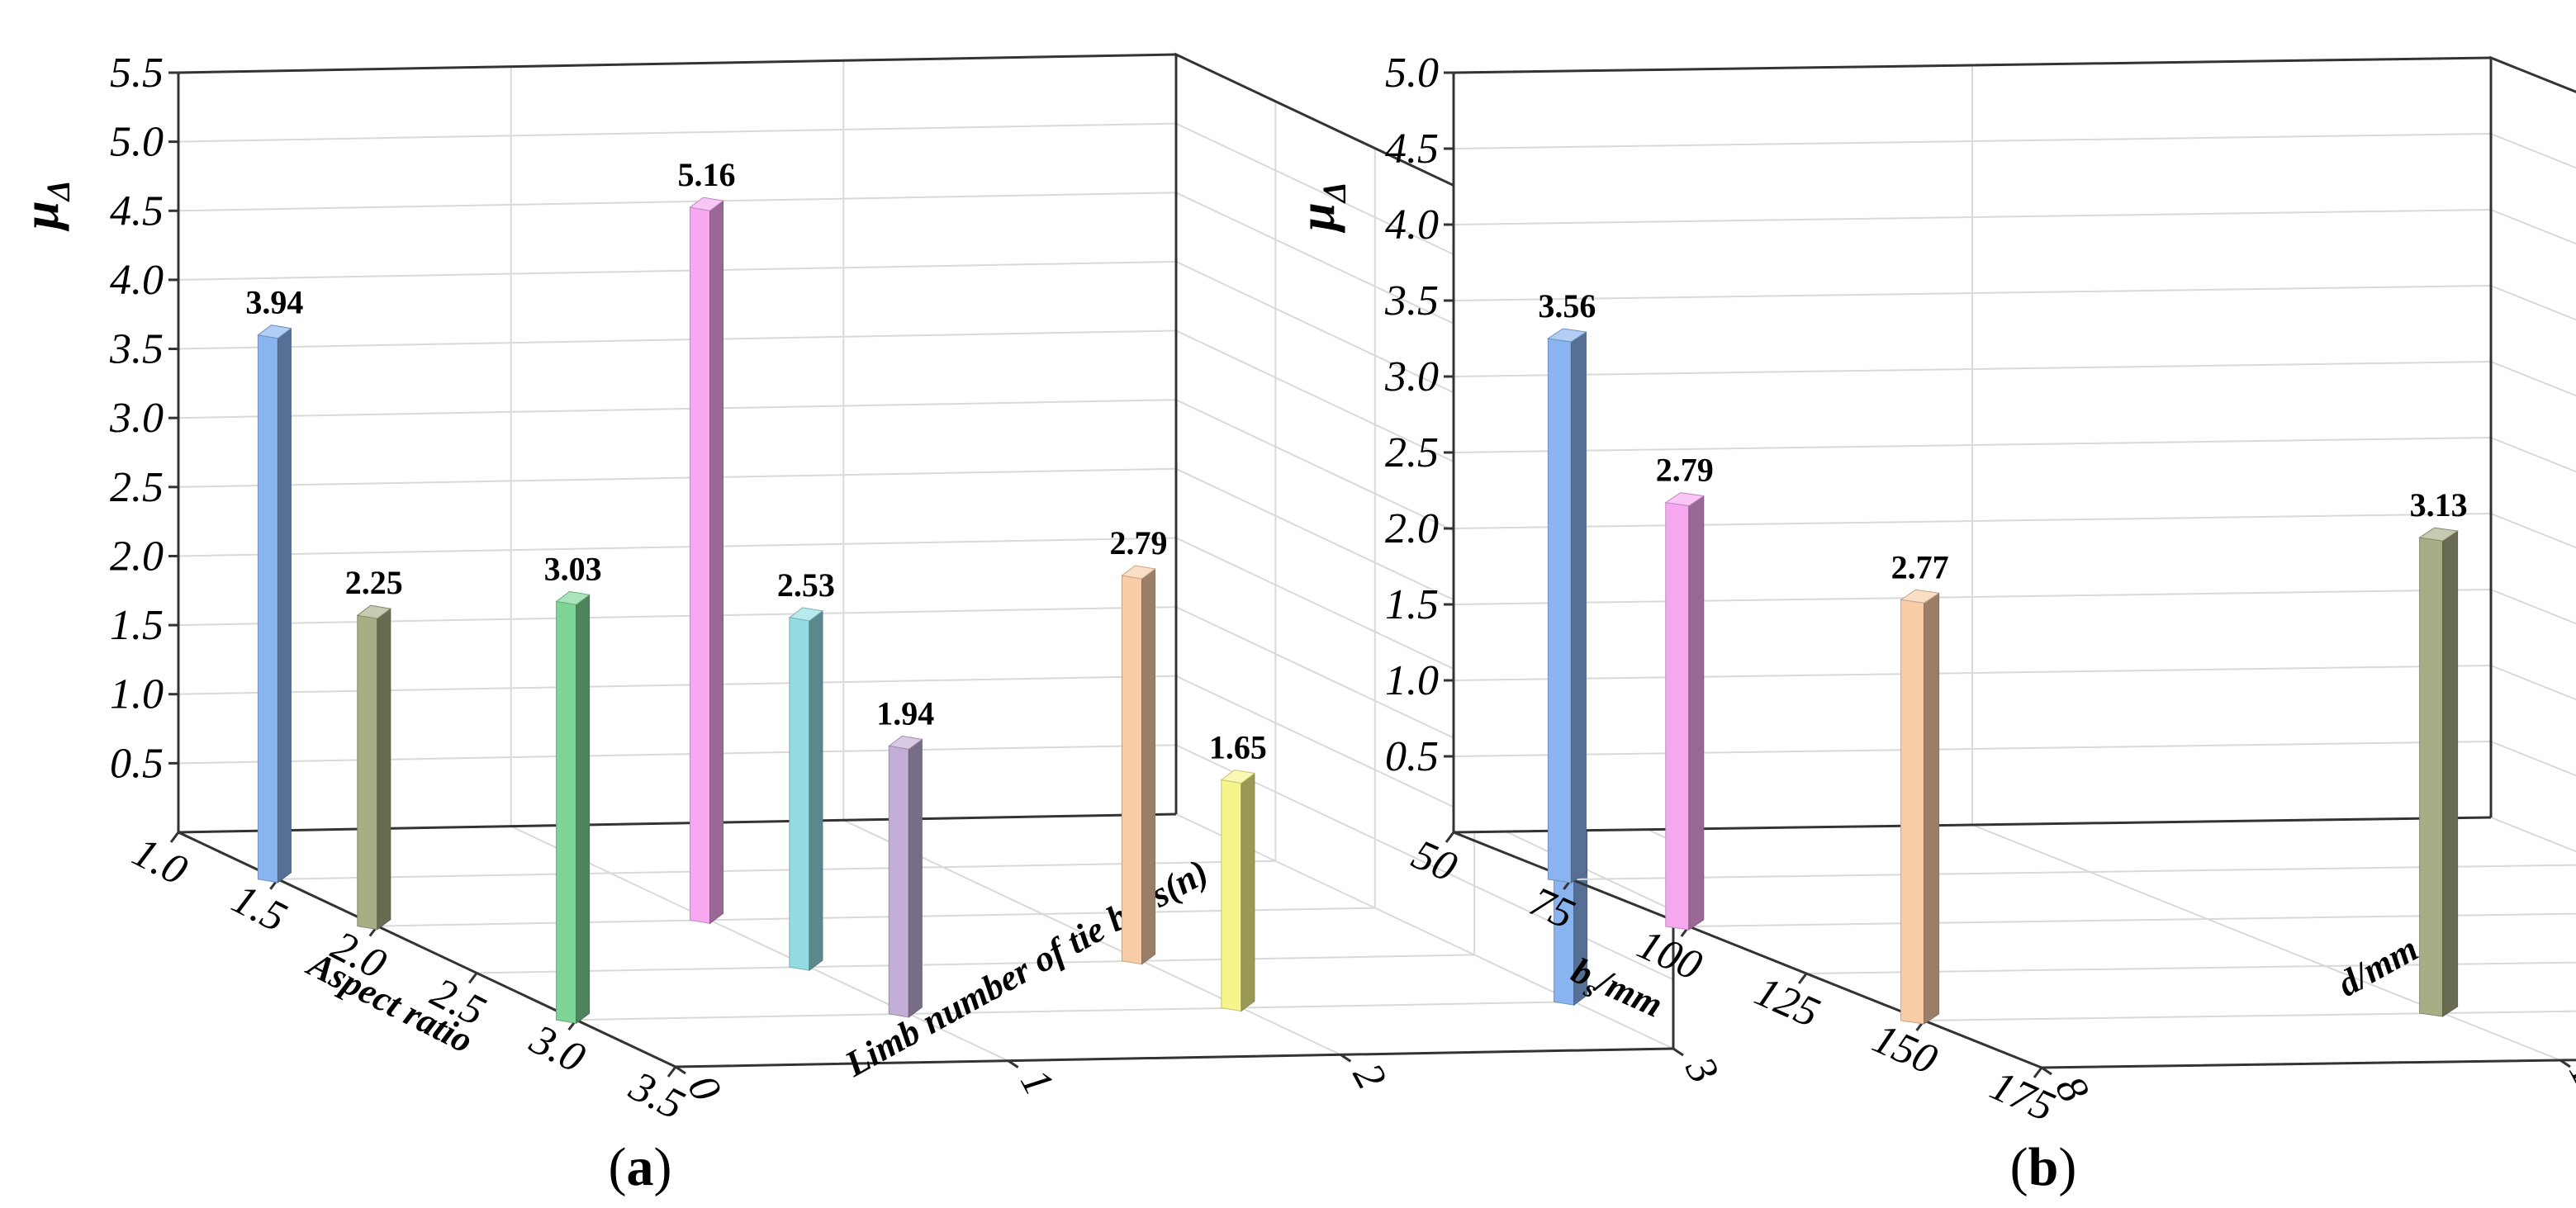 This screenshot has height=1208, width=2576. I want to click on bar-value-label: 1.94, so click(905, 713).